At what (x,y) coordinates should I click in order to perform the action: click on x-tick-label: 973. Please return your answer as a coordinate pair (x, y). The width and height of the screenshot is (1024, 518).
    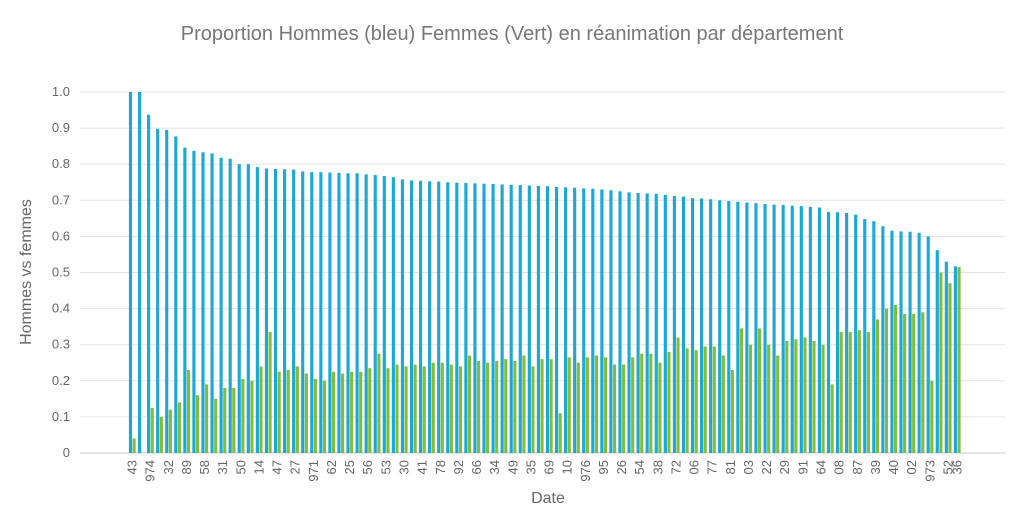
    Looking at the image, I should click on (929, 471).